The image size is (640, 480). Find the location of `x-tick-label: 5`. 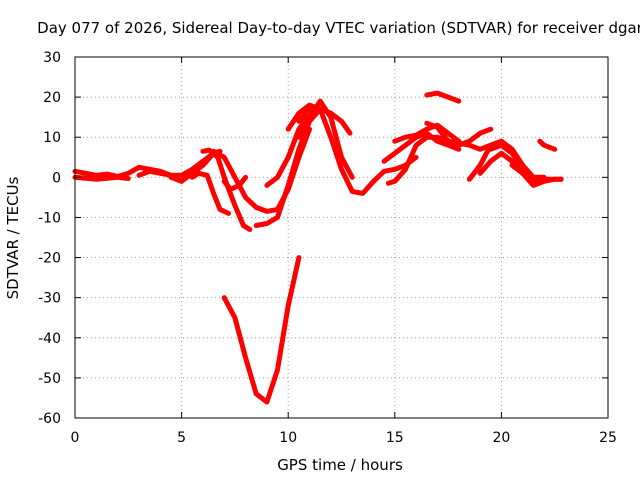

x-tick-label: 5 is located at coordinates (181, 438).